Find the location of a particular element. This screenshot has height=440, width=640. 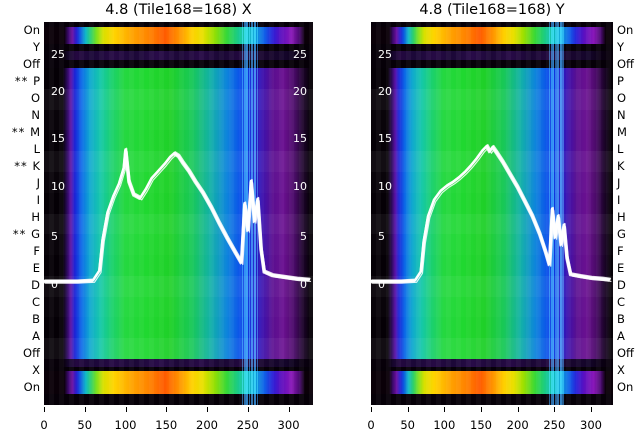

left-category-axis: On Y Off ** P O N ** M L ** K J I H ** G F E D C B A Off X On is located at coordinates (22, 220).